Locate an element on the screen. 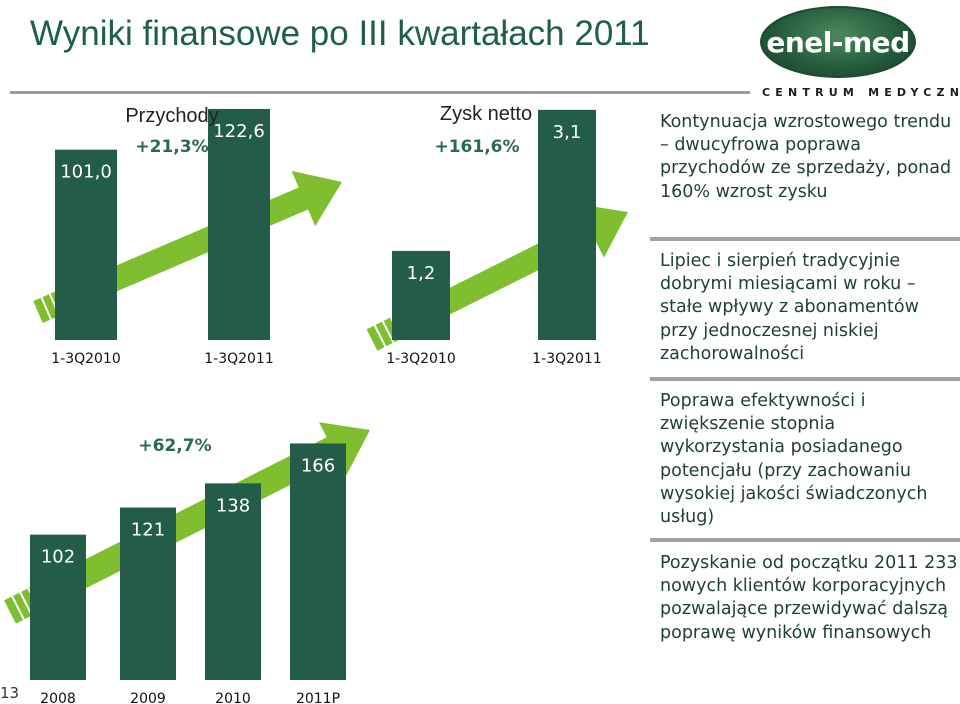 Image resolution: width=960 pixels, height=704 pixels. growth-label: +62,7% is located at coordinates (174, 446).